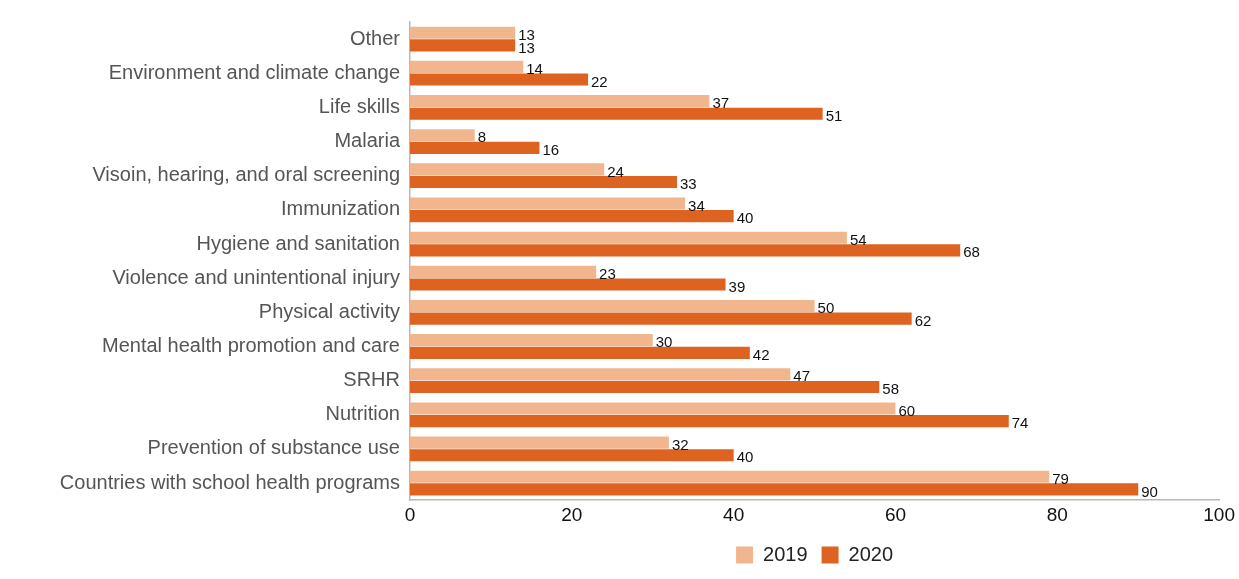 This screenshot has width=1239, height=579. Describe the element at coordinates (359, 105) in the screenshot. I see `y-tick-label: Life skills` at that location.